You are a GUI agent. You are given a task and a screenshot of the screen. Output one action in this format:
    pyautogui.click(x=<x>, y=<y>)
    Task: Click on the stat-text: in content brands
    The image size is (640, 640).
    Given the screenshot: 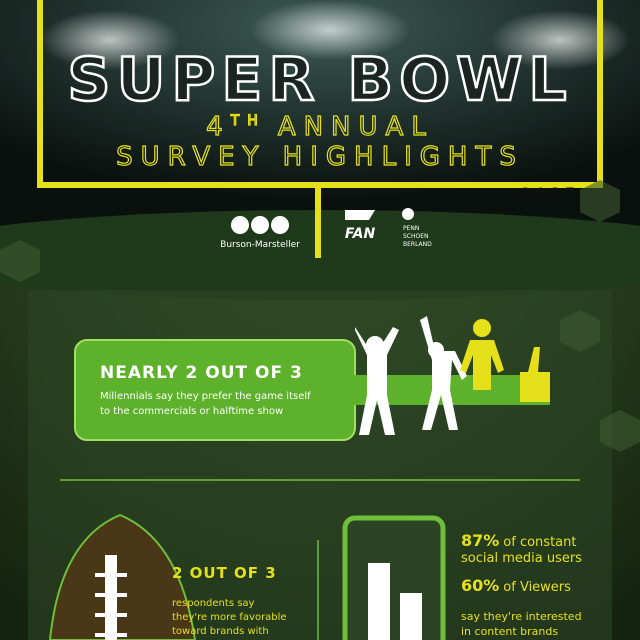 What is the action you would take?
    pyautogui.click(x=509, y=631)
    